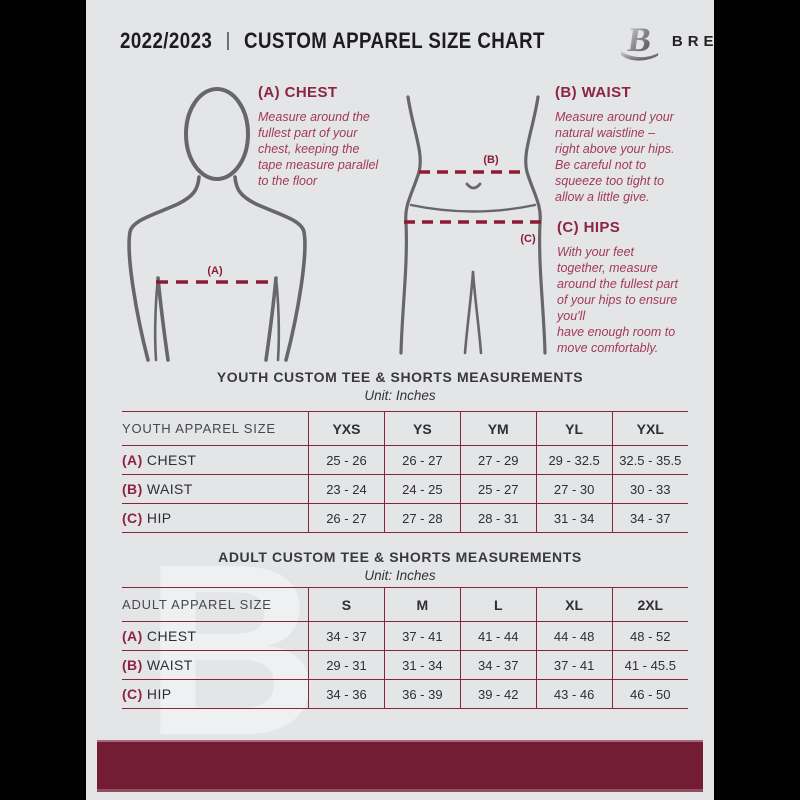 The width and height of the screenshot is (800, 800). Describe the element at coordinates (163, 319) in the screenshot. I see `figure-left-torso-line` at that location.